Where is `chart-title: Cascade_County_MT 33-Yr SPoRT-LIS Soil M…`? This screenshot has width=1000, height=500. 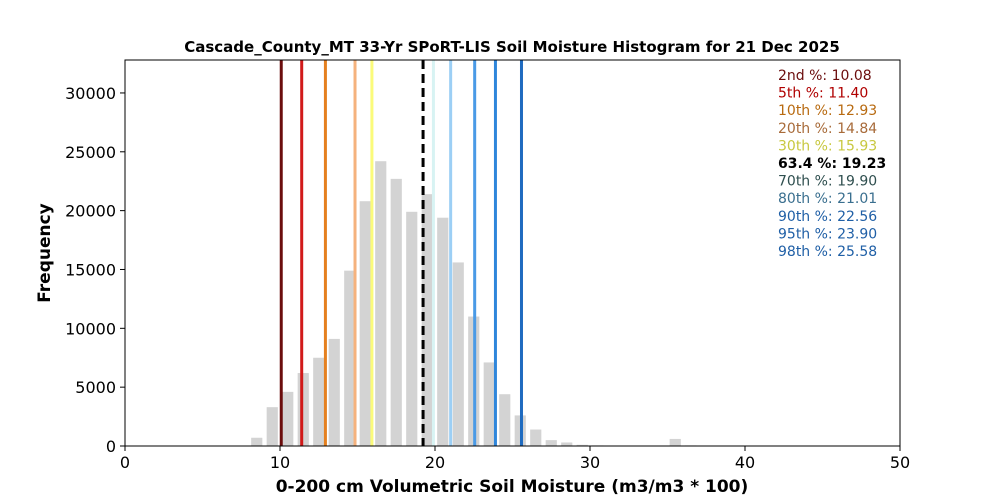 chart-title: Cascade_County_MT 33-Yr SPoRT-LIS Soil M… is located at coordinates (512, 47).